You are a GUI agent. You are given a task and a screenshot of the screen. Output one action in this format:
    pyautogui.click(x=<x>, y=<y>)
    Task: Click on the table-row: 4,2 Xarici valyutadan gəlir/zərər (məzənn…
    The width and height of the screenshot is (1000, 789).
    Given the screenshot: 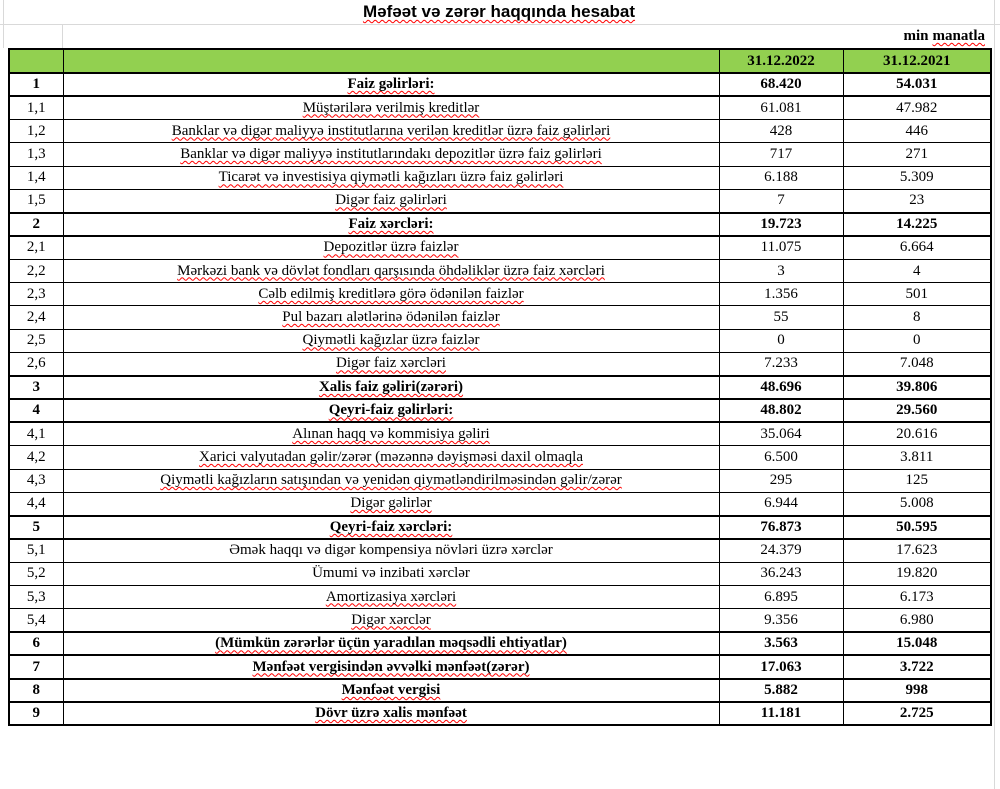 What is the action you would take?
    pyautogui.click(x=500, y=457)
    